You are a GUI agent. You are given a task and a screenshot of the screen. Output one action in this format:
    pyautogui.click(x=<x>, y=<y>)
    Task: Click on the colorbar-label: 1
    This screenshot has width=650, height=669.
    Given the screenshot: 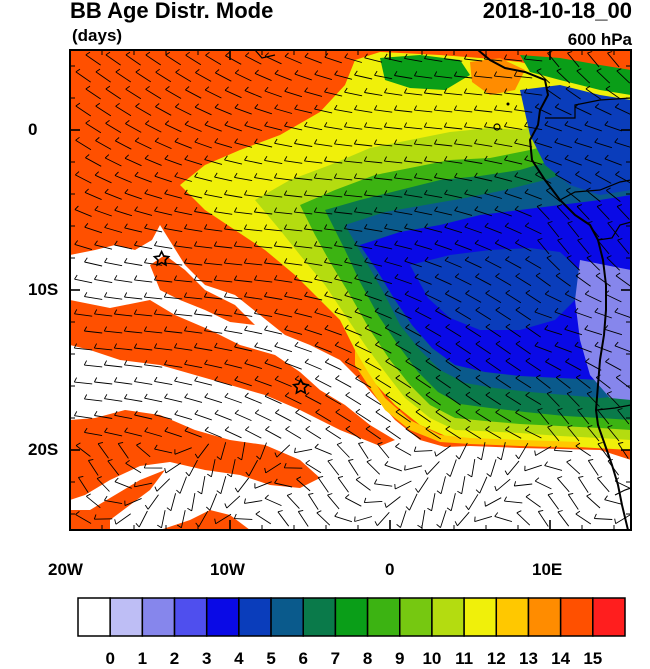 What is the action you would take?
    pyautogui.click(x=142, y=658)
    